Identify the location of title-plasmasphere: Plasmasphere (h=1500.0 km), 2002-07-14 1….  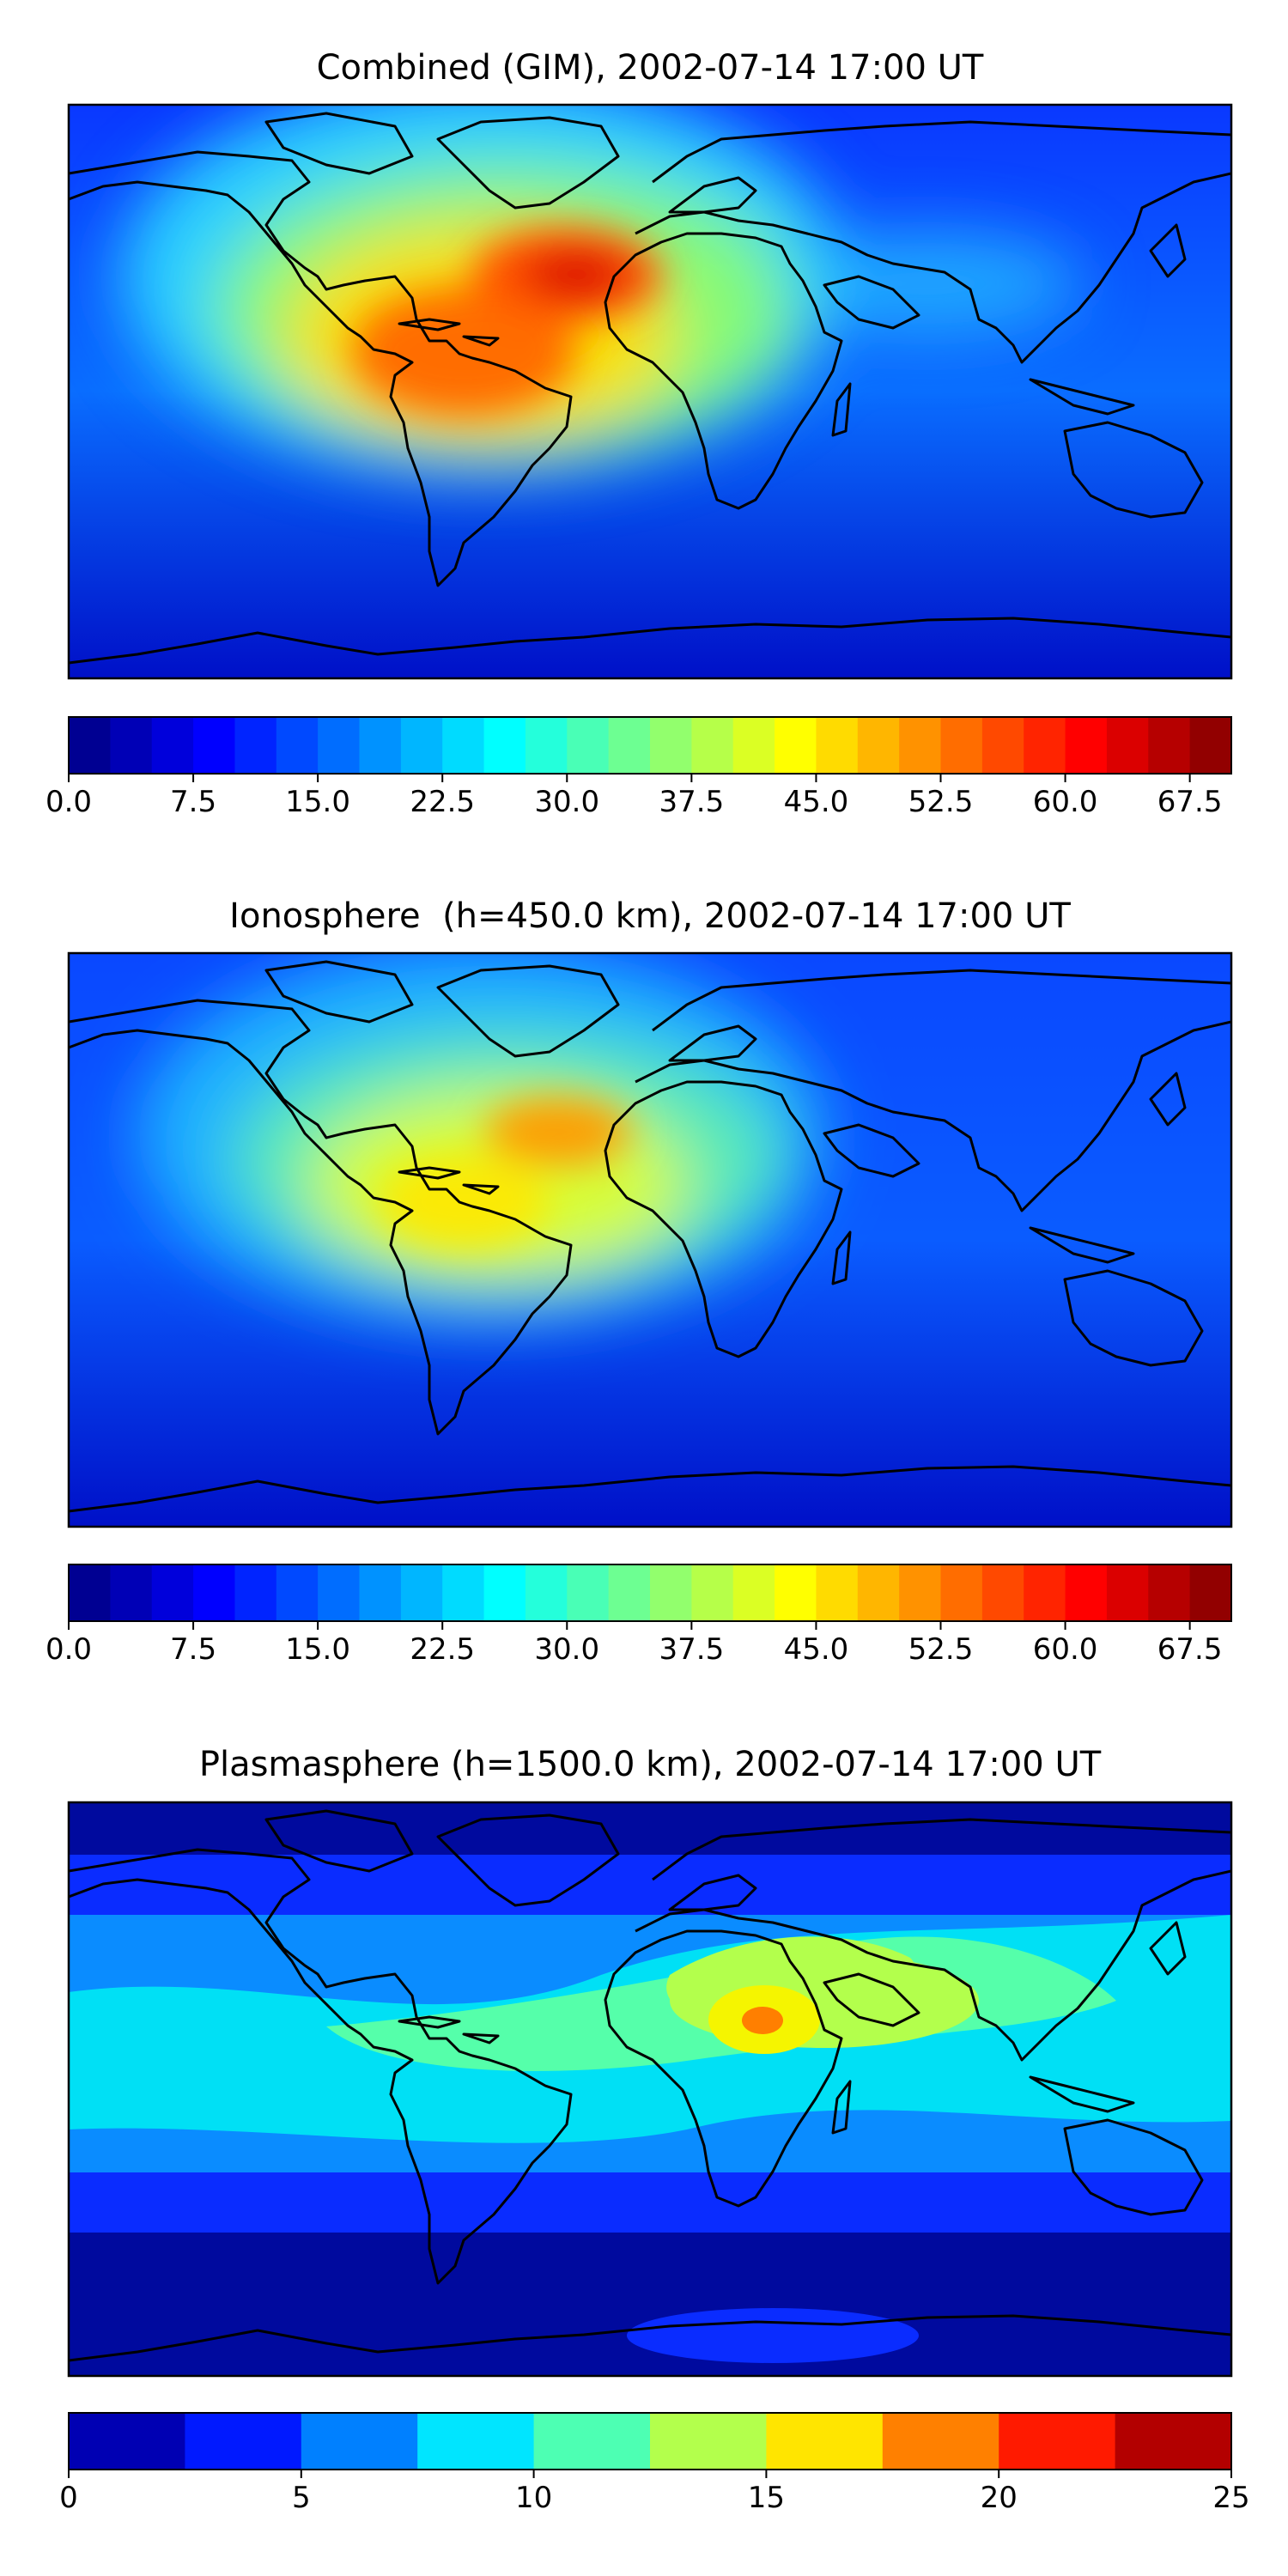
(651, 1764).